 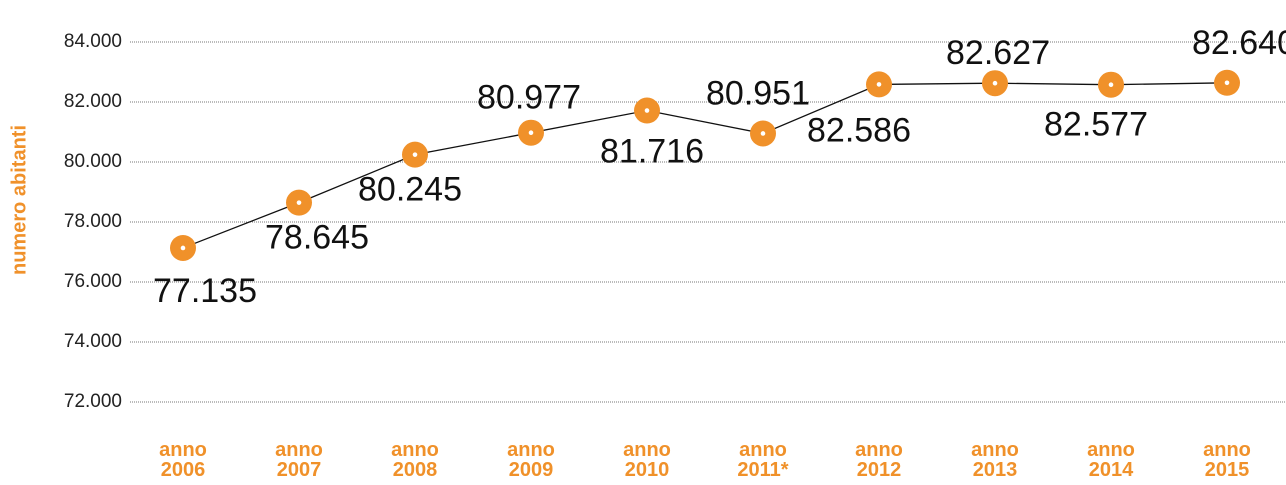 What do you see at coordinates (647, 460) in the screenshot?
I see `x-tick-label: anno 2010` at bounding box center [647, 460].